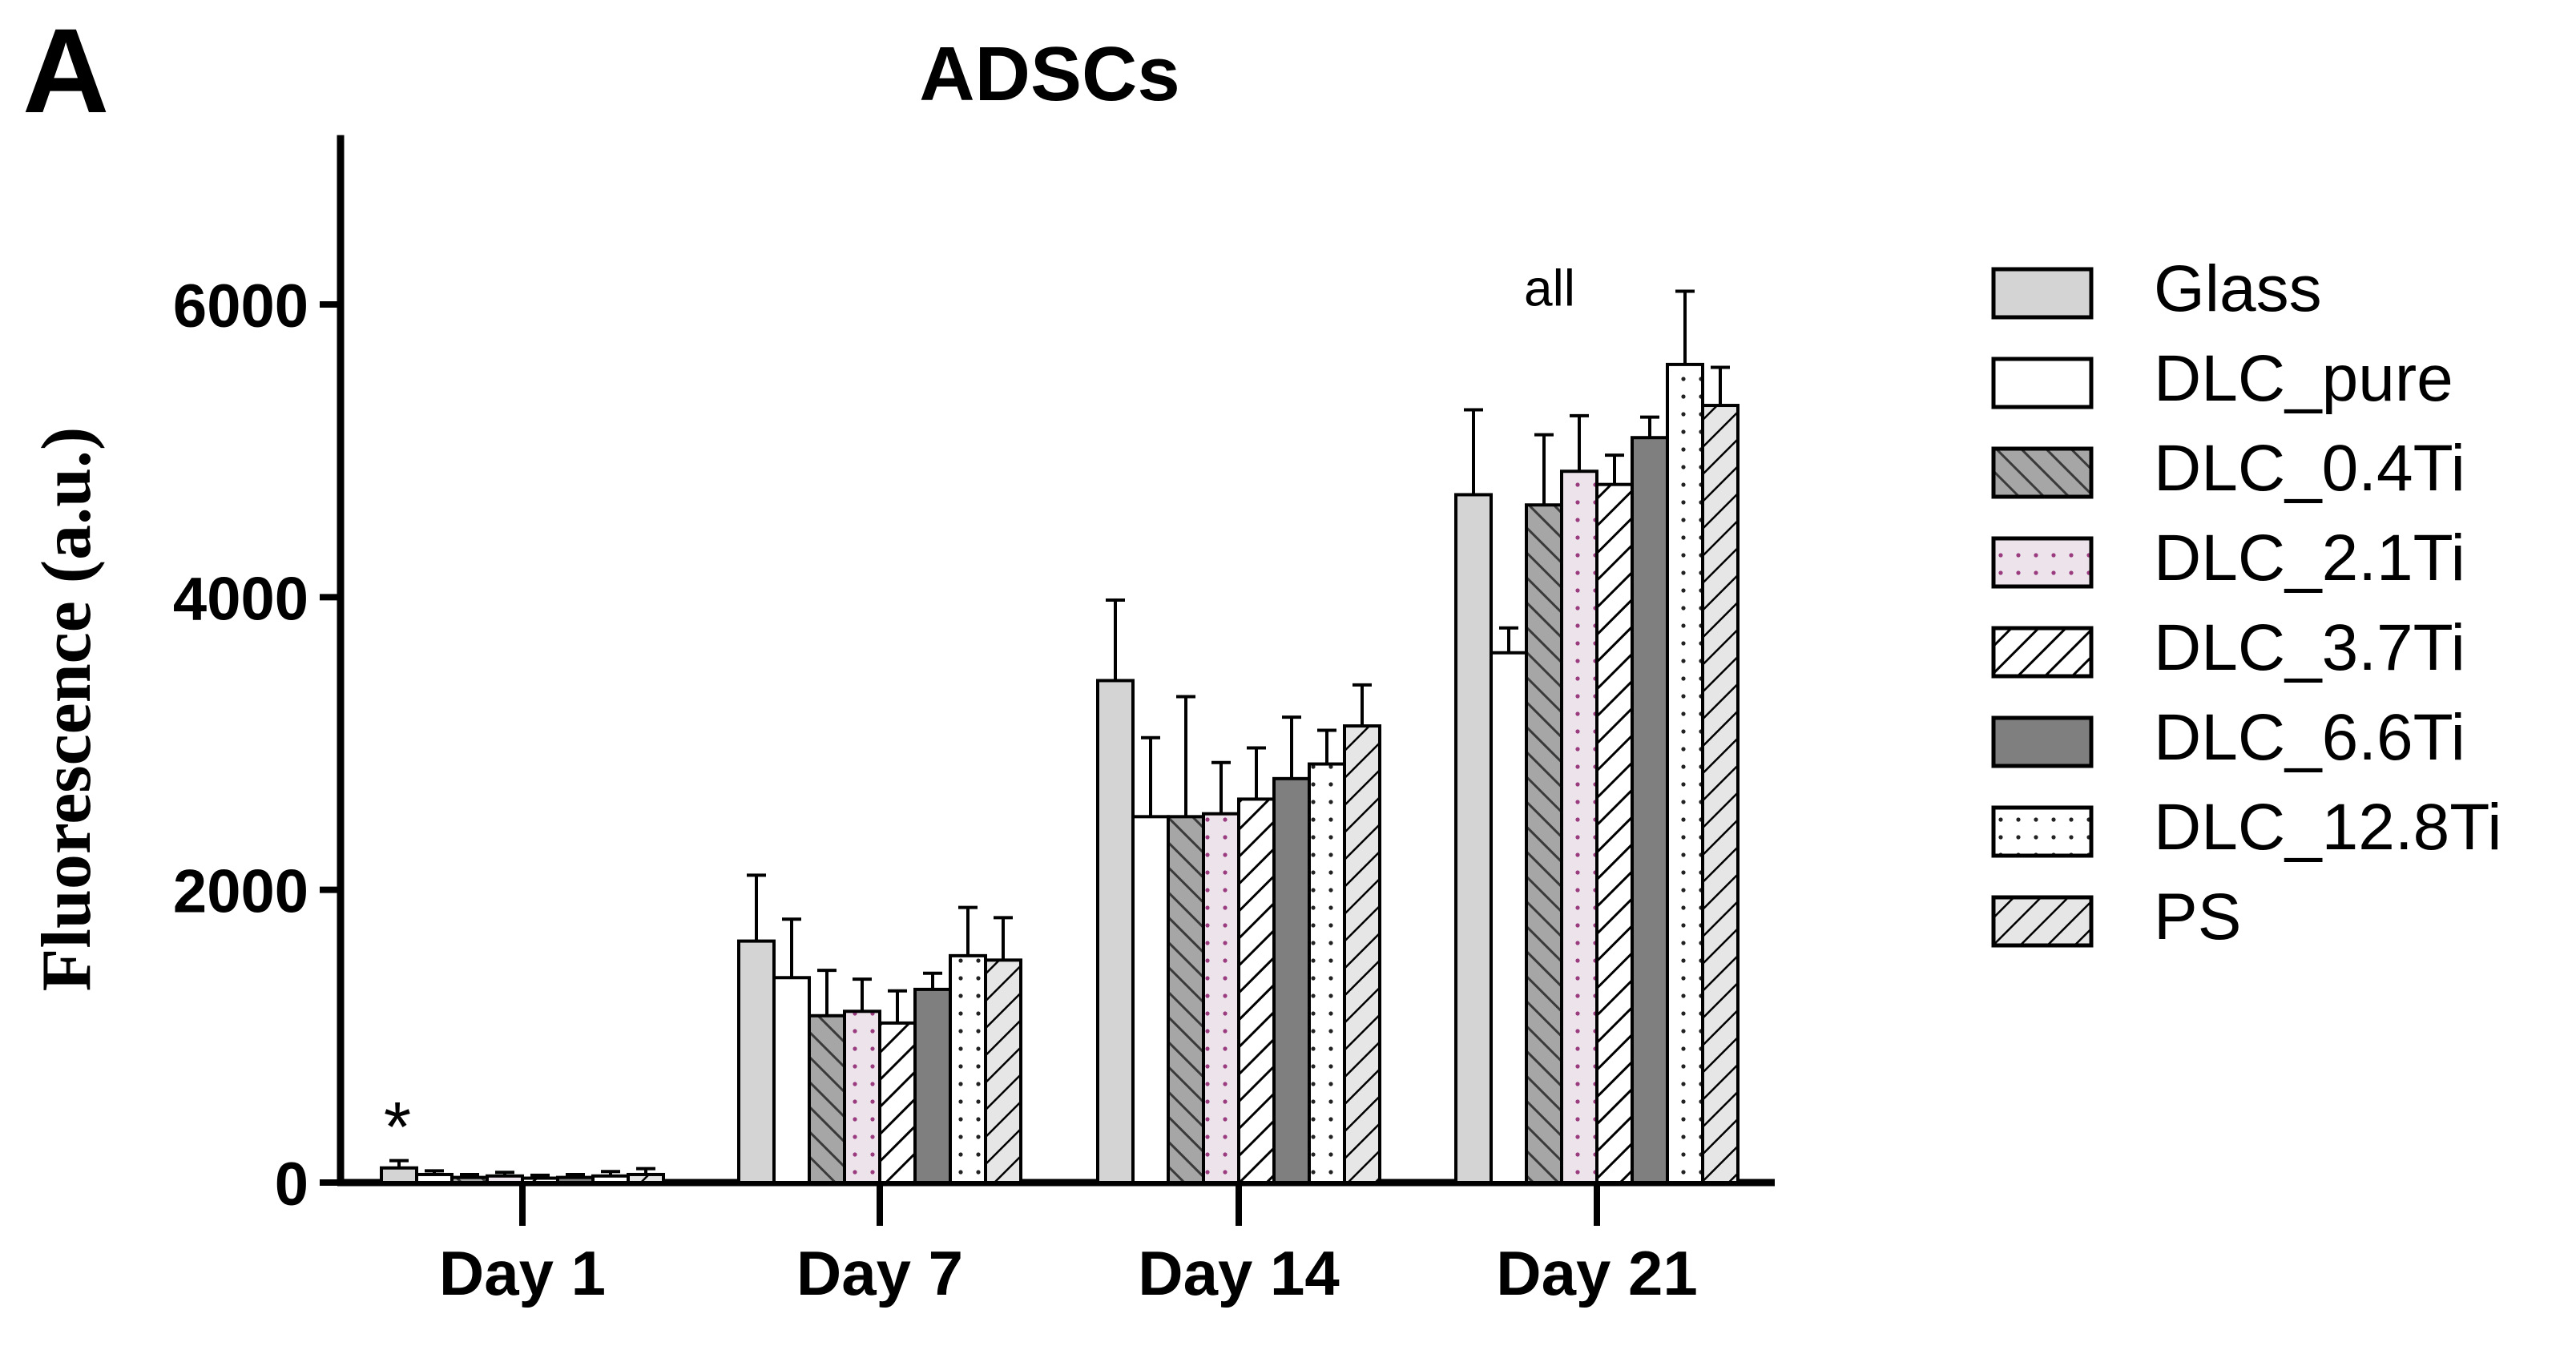 This screenshot has height=1346, width=2576. Describe the element at coordinates (2303, 378) in the screenshot. I see `legend-label: DLC_pure` at that location.